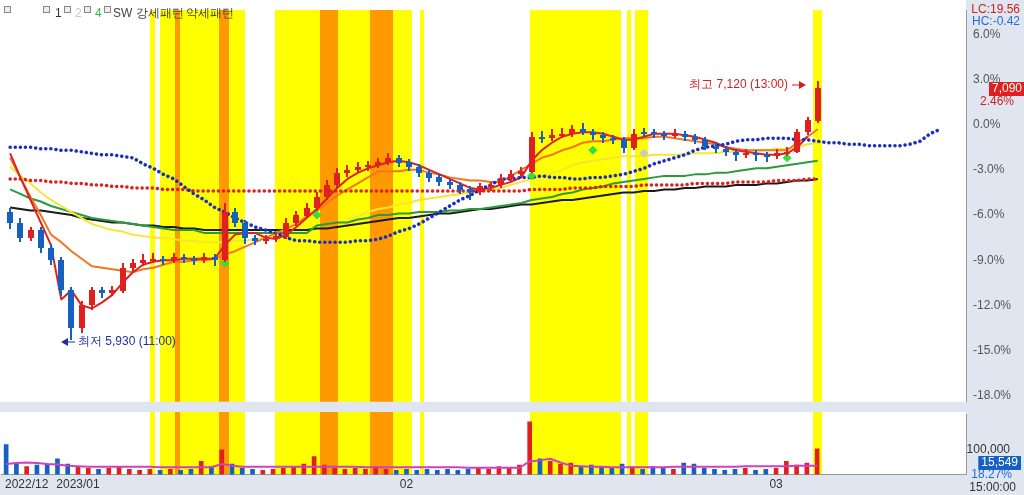  What do you see at coordinates (26, 484) in the screenshot?
I see `x-tick-label: 2022/12` at bounding box center [26, 484].